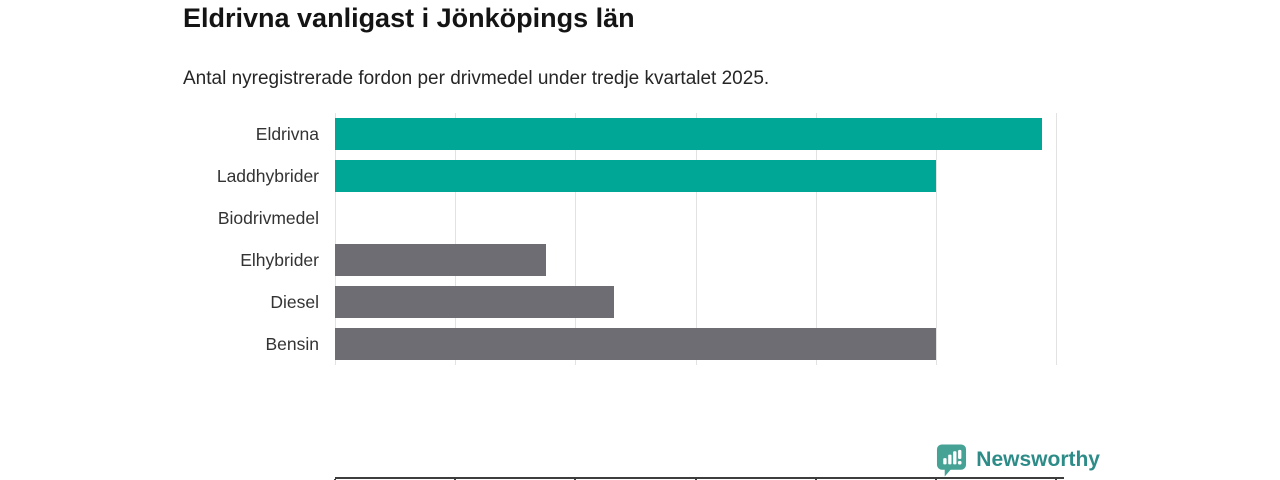 This screenshot has width=1280, height=480. I want to click on category-label: Eldrivna, so click(287, 133).